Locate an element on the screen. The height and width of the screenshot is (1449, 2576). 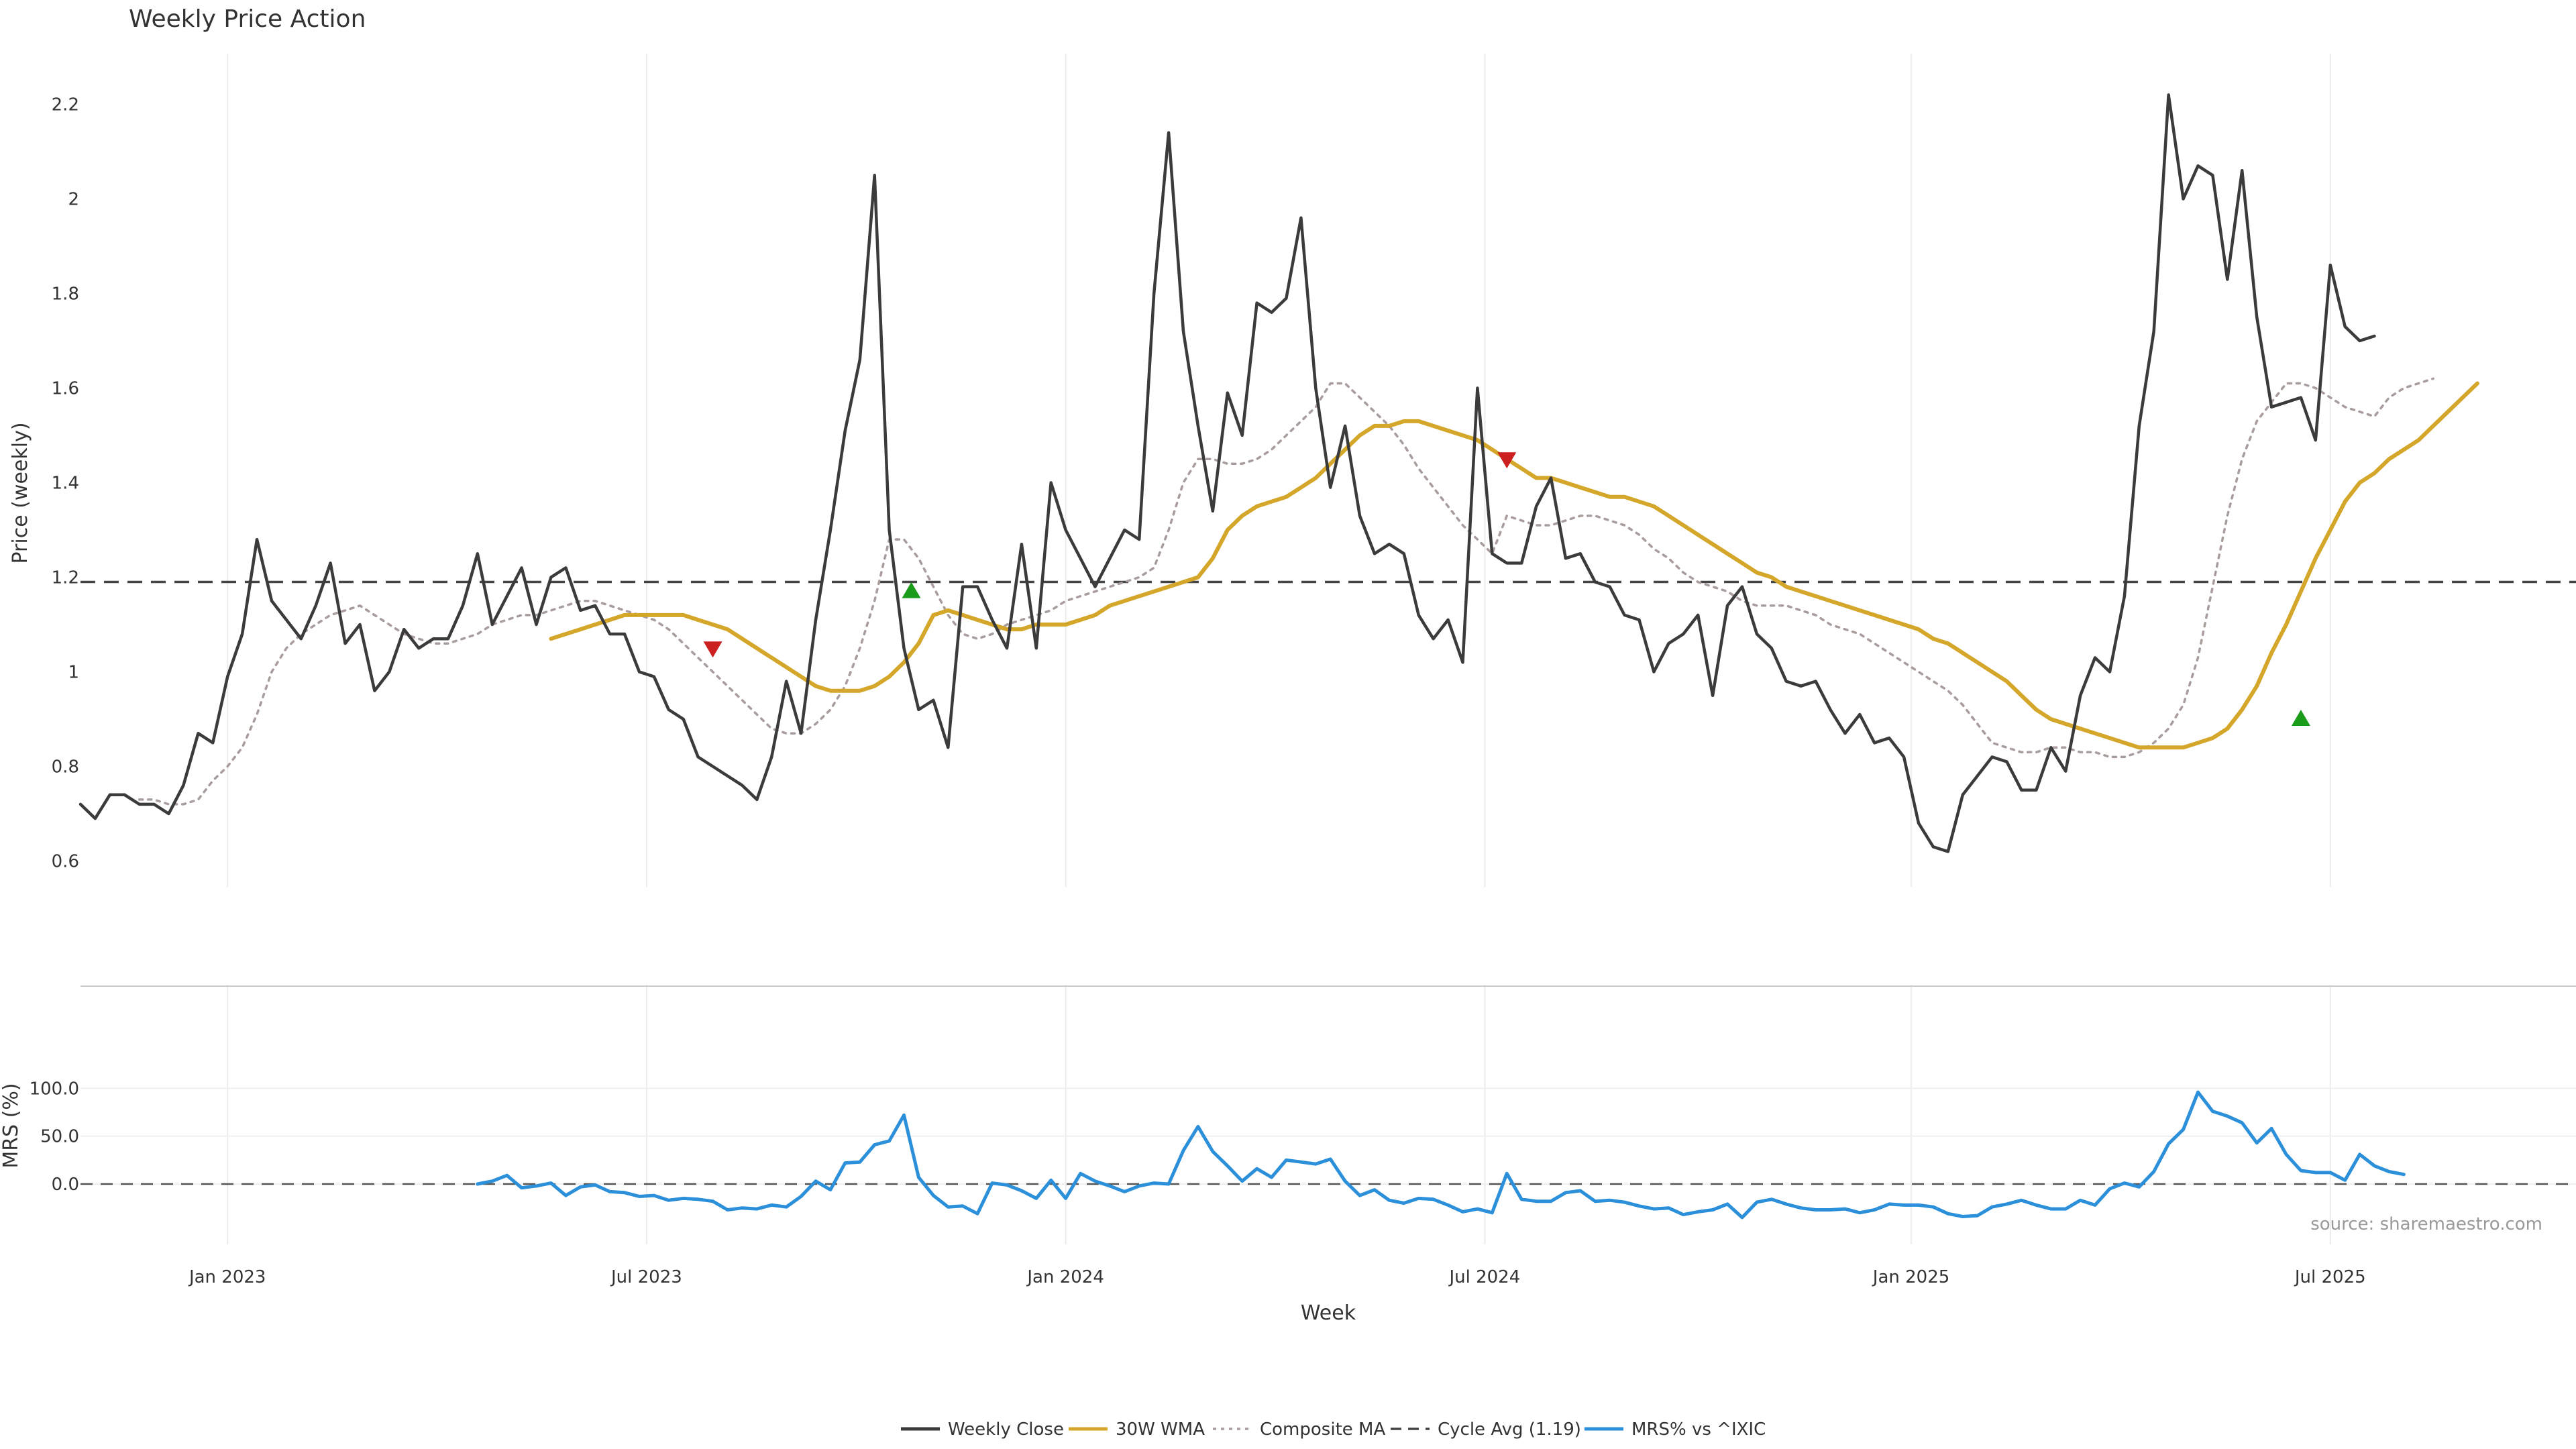
legend-label: 30W WMA is located at coordinates (1160, 1429).